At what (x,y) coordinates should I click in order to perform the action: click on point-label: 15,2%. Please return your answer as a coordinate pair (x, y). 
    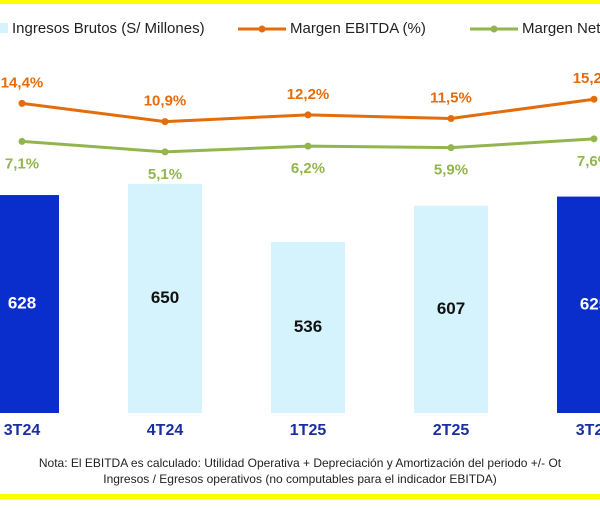
    Looking at the image, I should click on (586, 78).